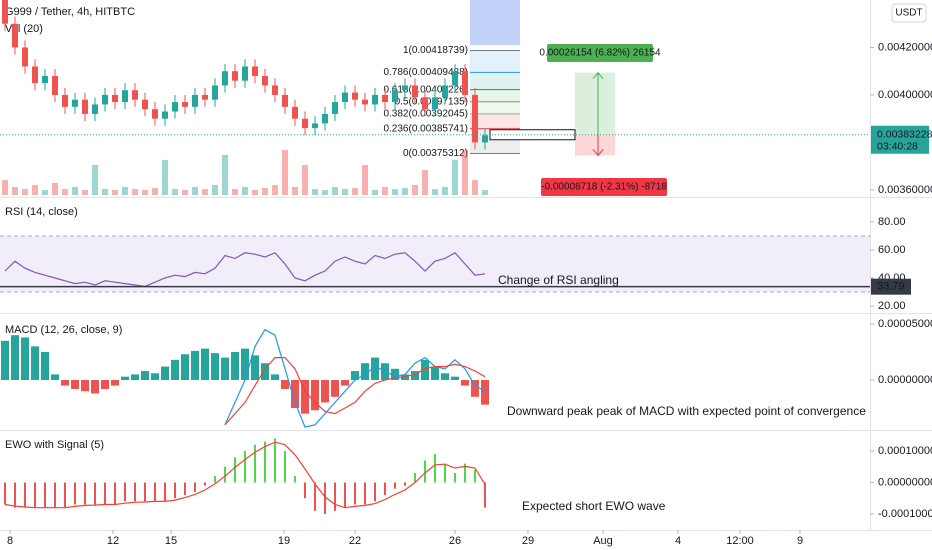 The image size is (932, 550). I want to click on target-label: 0.00026154 (6.82%) 26154, so click(600, 53).